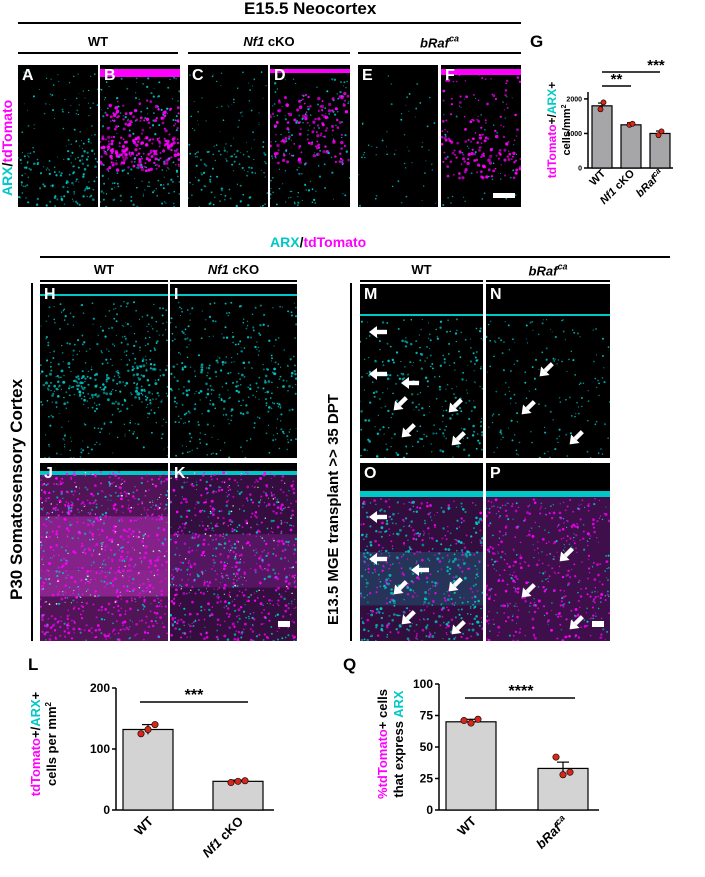 The width and height of the screenshot is (705, 877). What do you see at coordinates (427, 779) in the screenshot?
I see `y-tick-label: 25` at bounding box center [427, 779].